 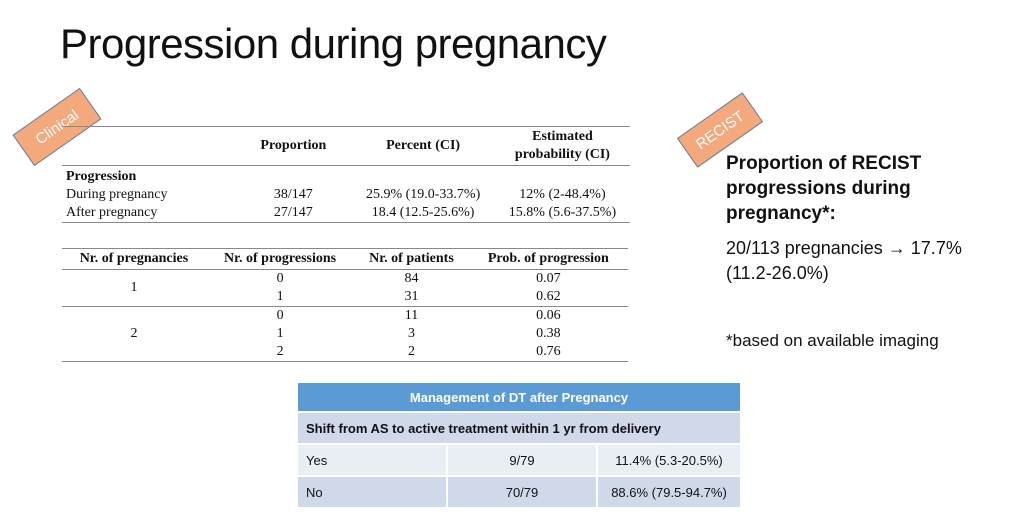 I want to click on table-row: Yes 9/79 11.4% (5.3-20.5%), so click(x=519, y=460).